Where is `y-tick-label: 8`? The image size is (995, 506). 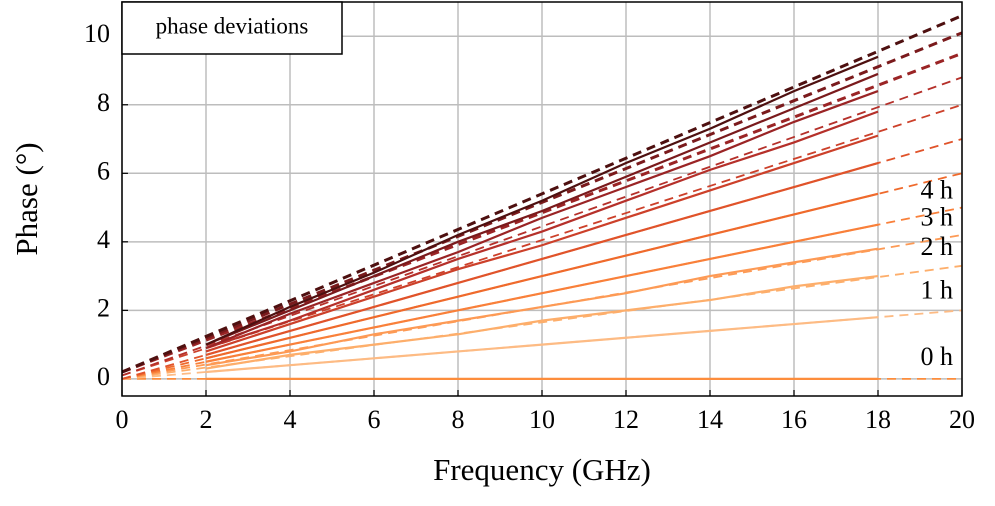 y-tick-label: 8 is located at coordinates (103, 102).